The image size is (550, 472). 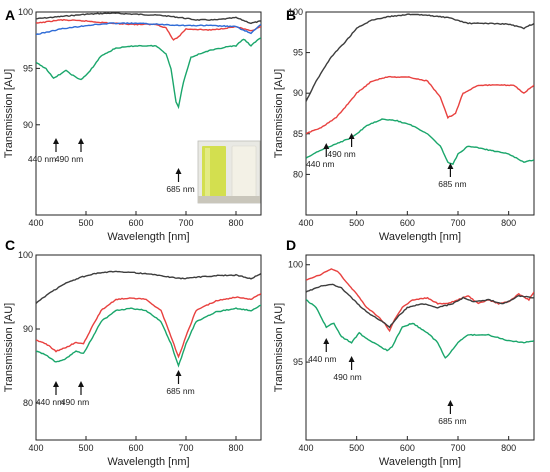 What do you see at coordinates (298, 134) in the screenshot?
I see `y-tick-label: 85` at bounding box center [298, 134].